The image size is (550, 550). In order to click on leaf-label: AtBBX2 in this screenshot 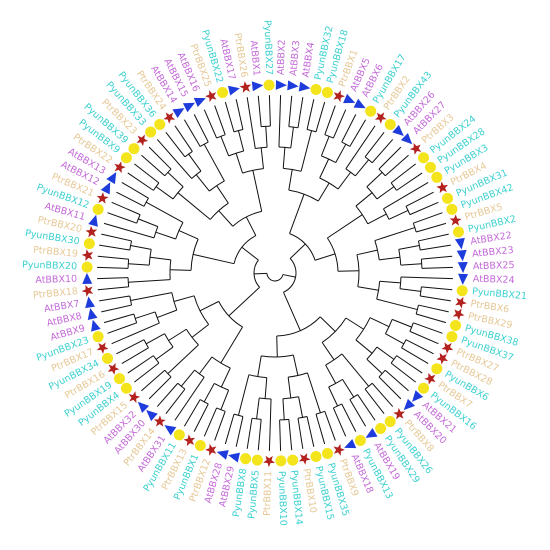, I will do `click(282, 57)`.